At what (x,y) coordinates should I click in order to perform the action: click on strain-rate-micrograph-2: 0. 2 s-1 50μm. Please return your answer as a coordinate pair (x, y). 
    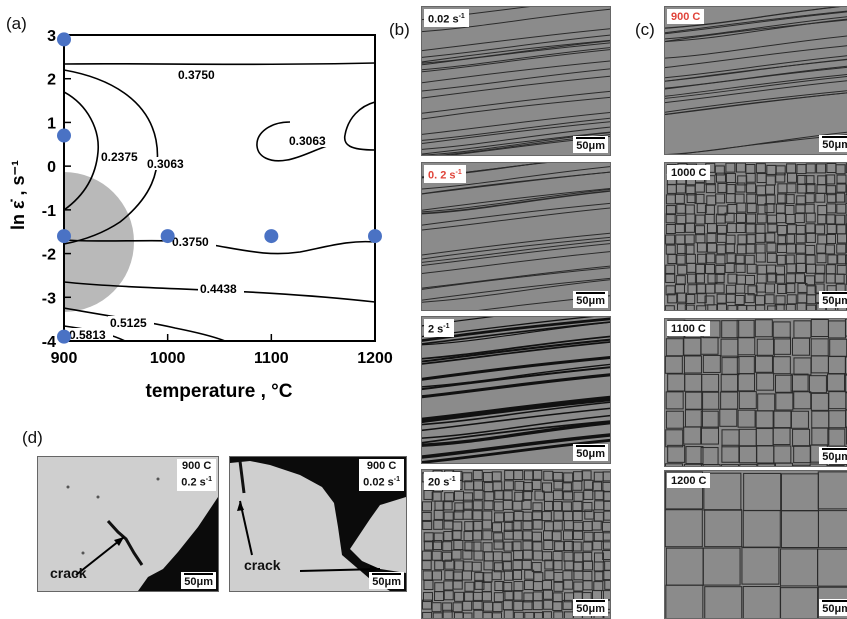
    Looking at the image, I should click on (516, 236).